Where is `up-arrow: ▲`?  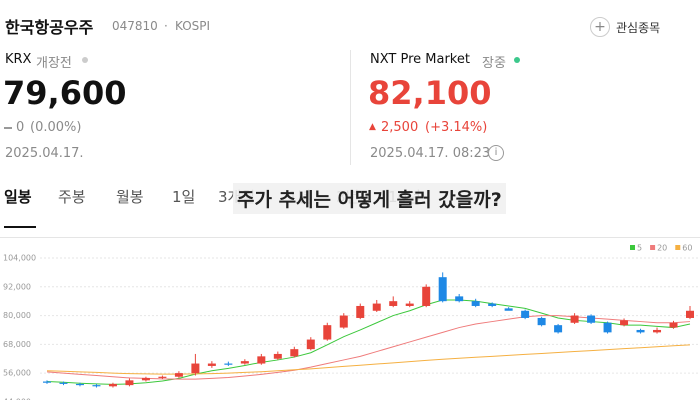 up-arrow: ▲ is located at coordinates (372, 127).